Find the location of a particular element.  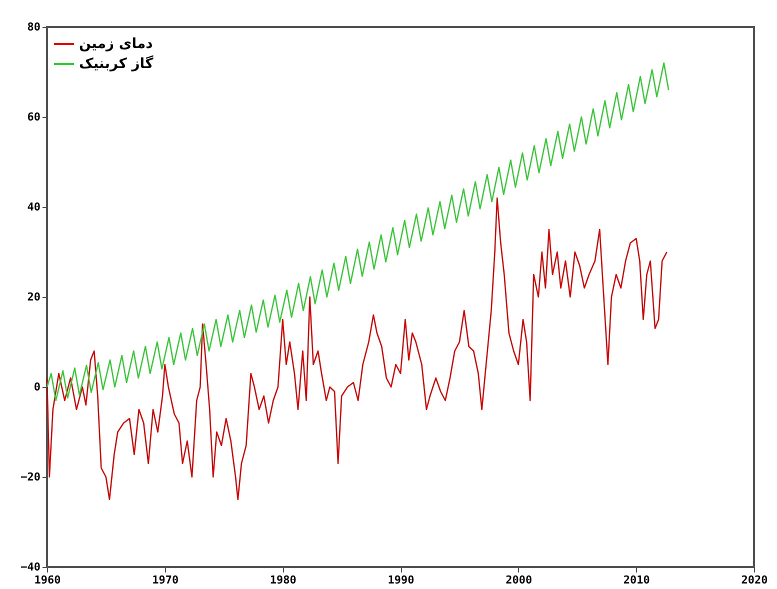

x-tick-label: 1980 is located at coordinates (283, 580).